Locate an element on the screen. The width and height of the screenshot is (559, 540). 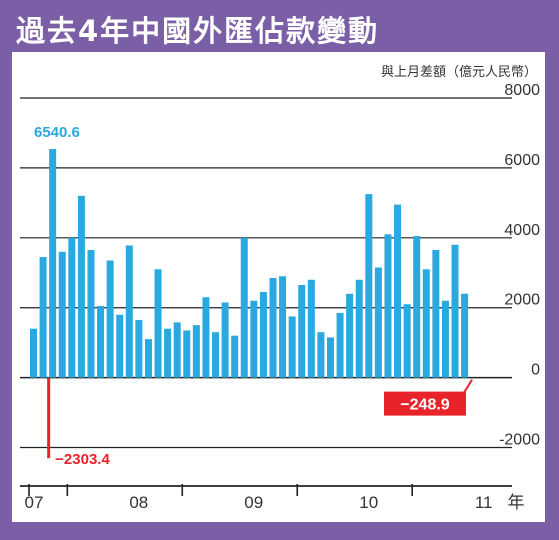
end-value-box is located at coordinates (425, 403).